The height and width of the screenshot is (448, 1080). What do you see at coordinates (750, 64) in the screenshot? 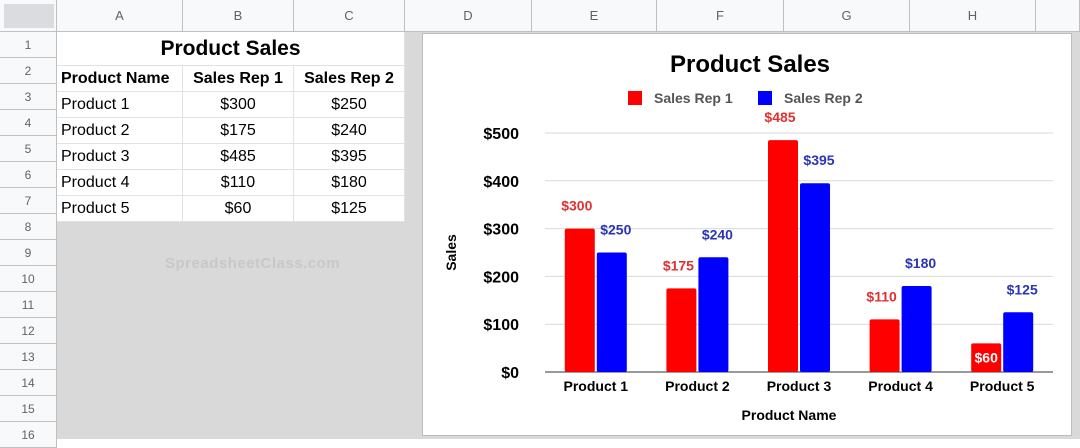
I see `chart-title: Product Sales` at bounding box center [750, 64].